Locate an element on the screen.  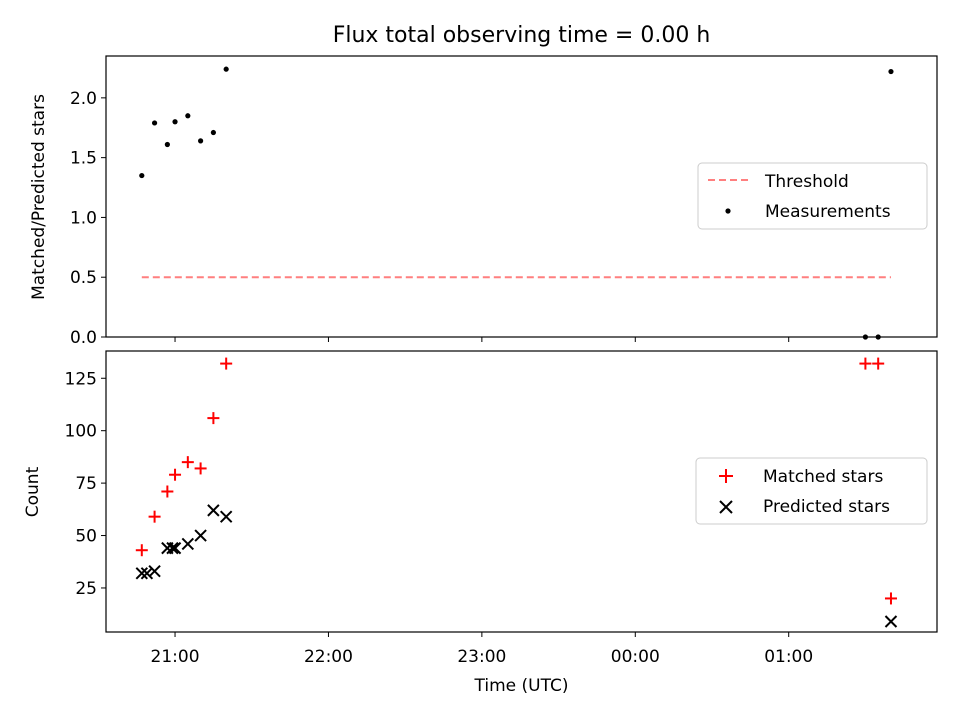
ratio-y-ticks: 0.0 0.5 1.0 1.5 2.0 is located at coordinates (88, 218).